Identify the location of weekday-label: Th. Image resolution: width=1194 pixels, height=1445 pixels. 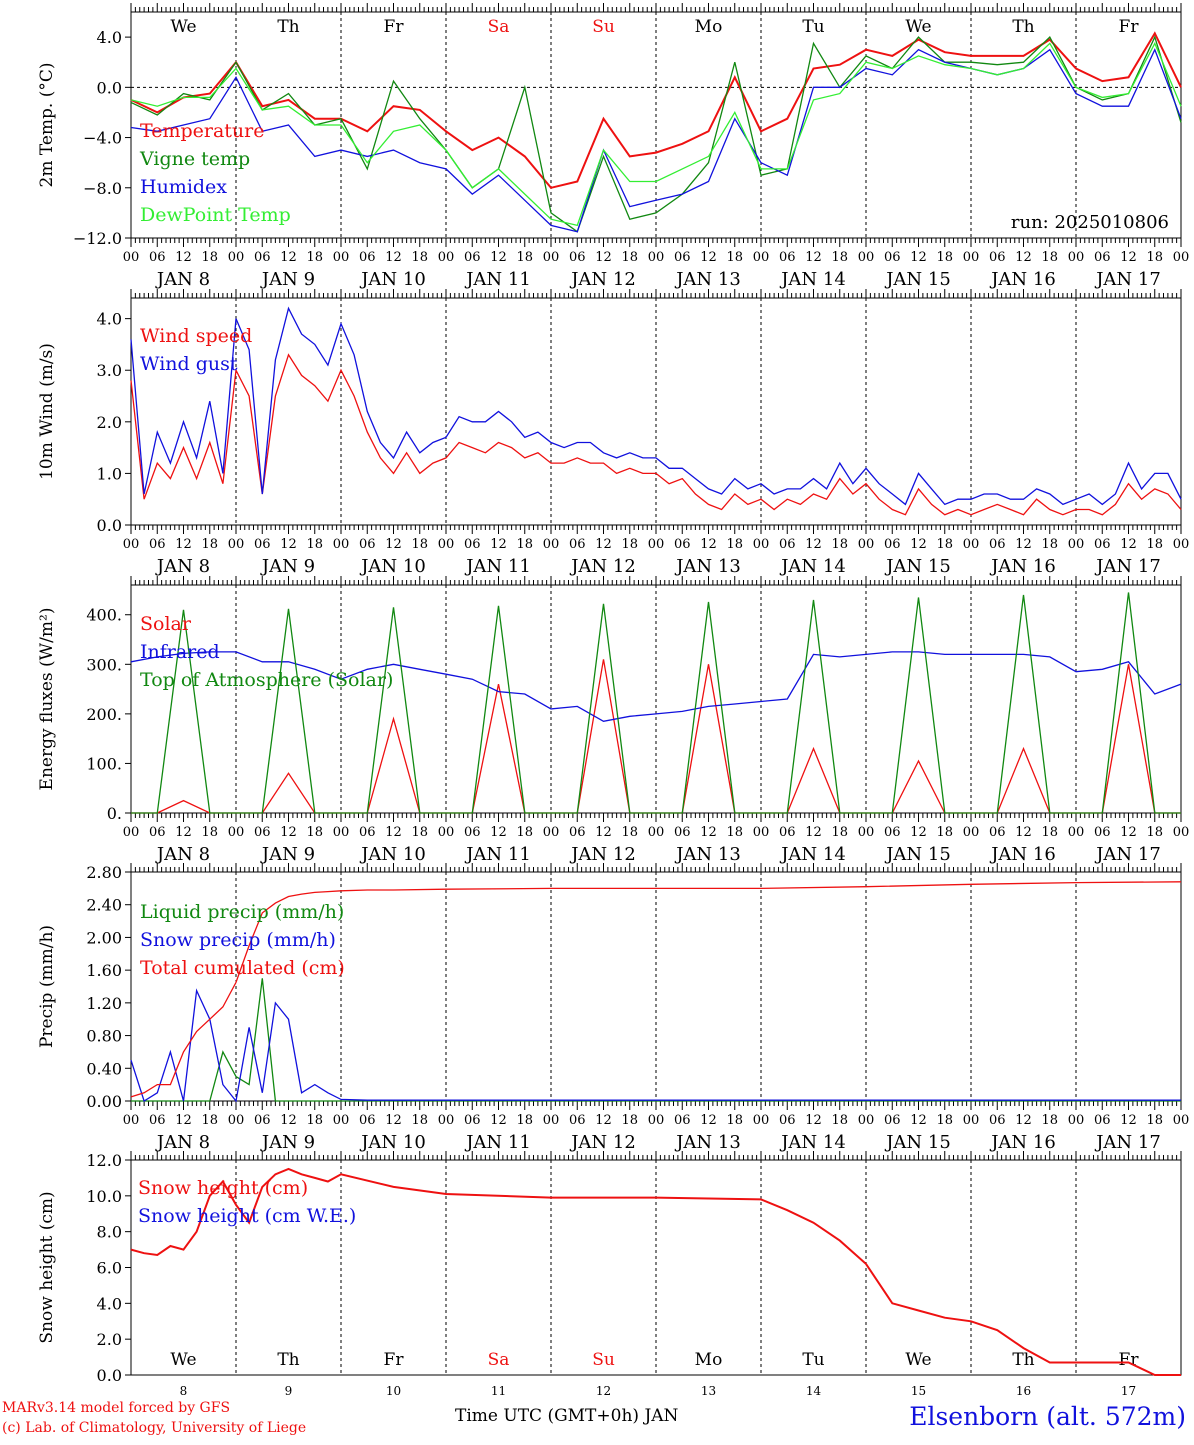
(1023, 1360).